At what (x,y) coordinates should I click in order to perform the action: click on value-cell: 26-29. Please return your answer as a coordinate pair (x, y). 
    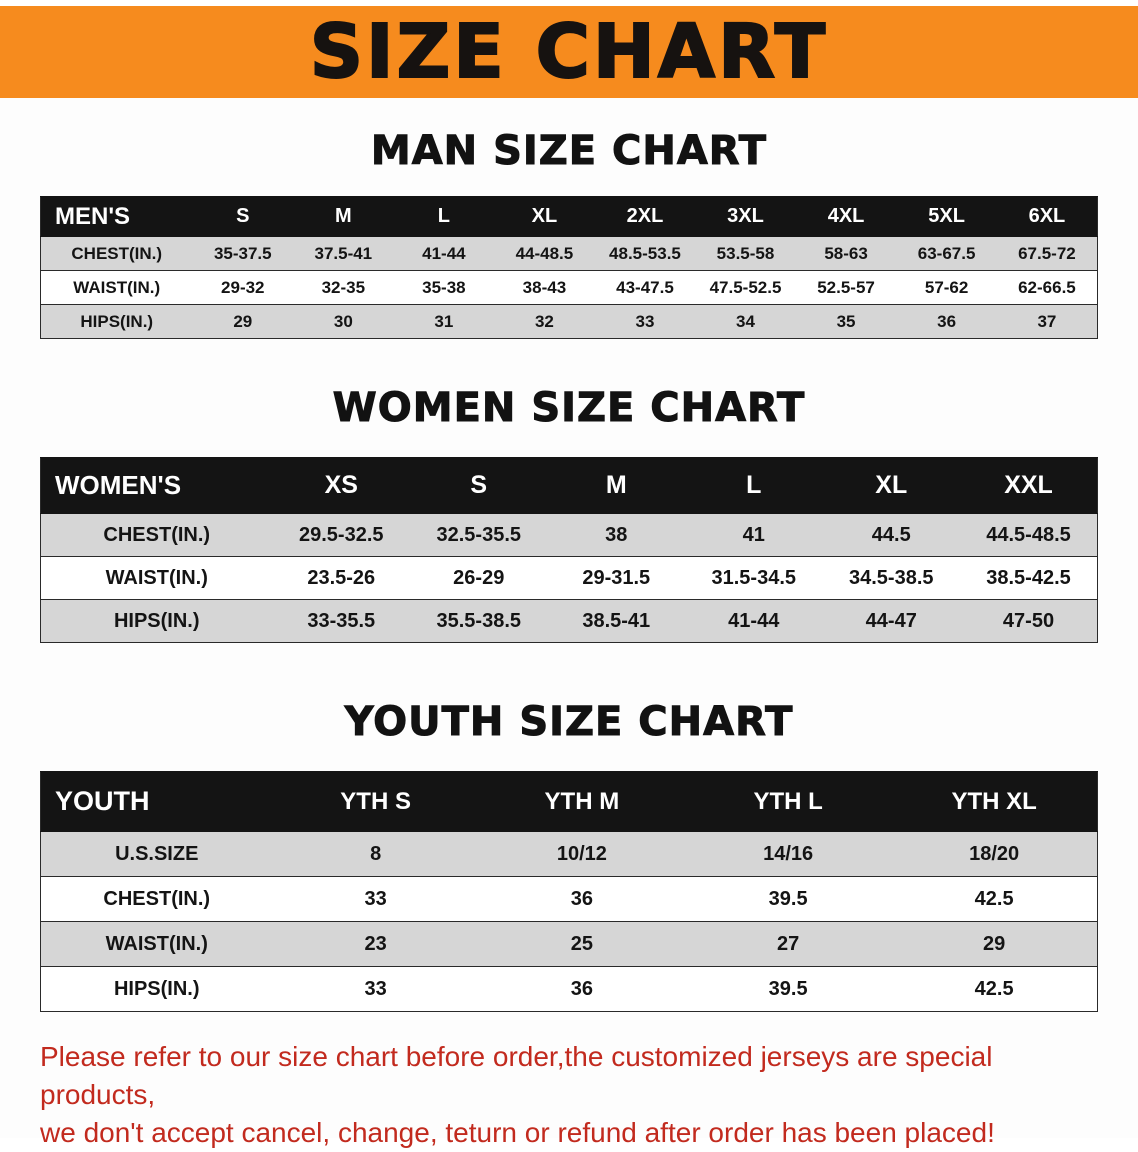
    Looking at the image, I should click on (479, 578).